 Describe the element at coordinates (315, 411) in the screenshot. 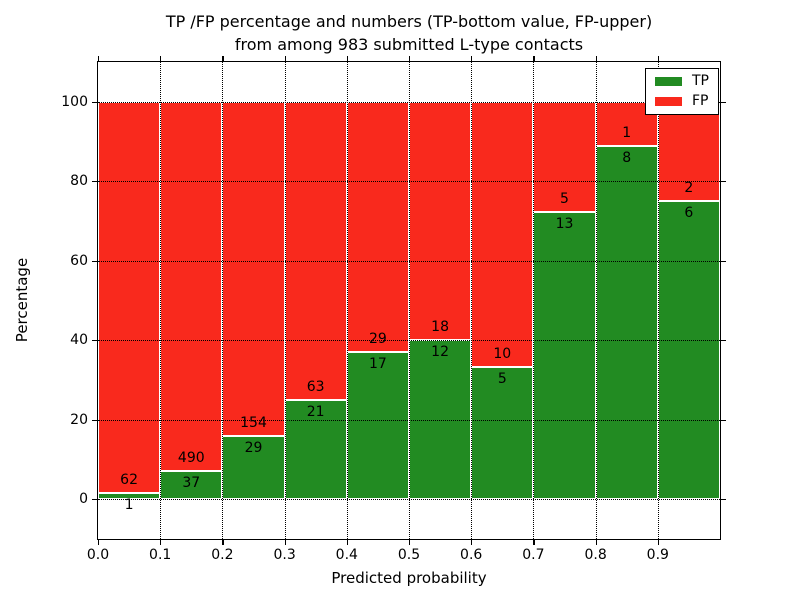

I see `tp-count-label: 21` at that location.